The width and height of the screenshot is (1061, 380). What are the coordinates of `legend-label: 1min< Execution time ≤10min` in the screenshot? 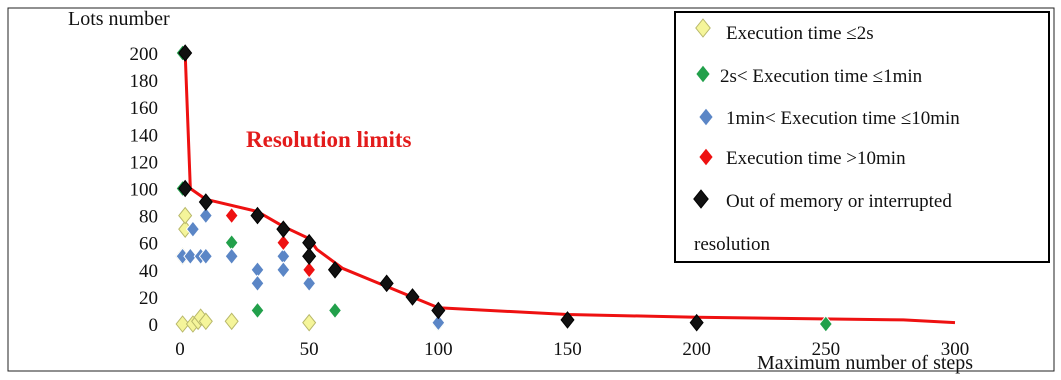 It's located at (843, 118).